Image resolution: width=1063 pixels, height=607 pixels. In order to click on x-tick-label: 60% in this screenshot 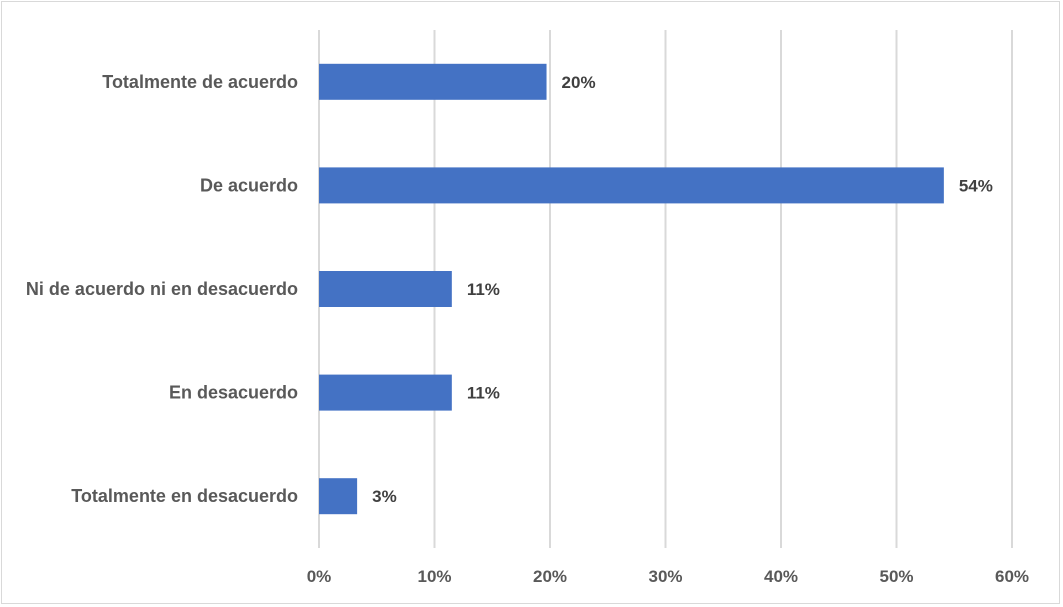, I will do `click(1012, 576)`.